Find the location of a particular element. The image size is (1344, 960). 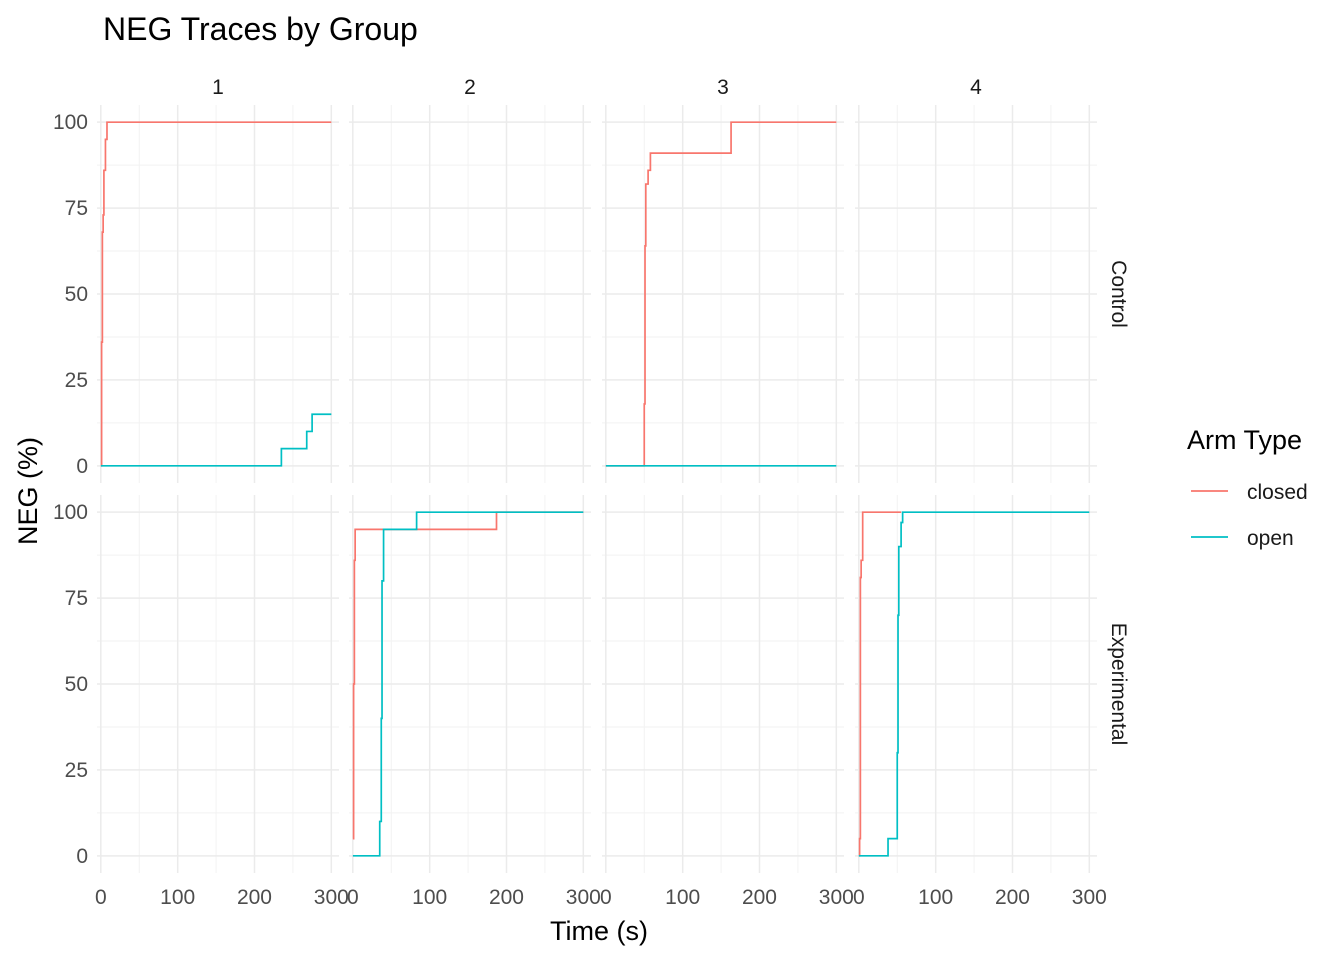

facet-col-label-4: 4 is located at coordinates (976, 87).